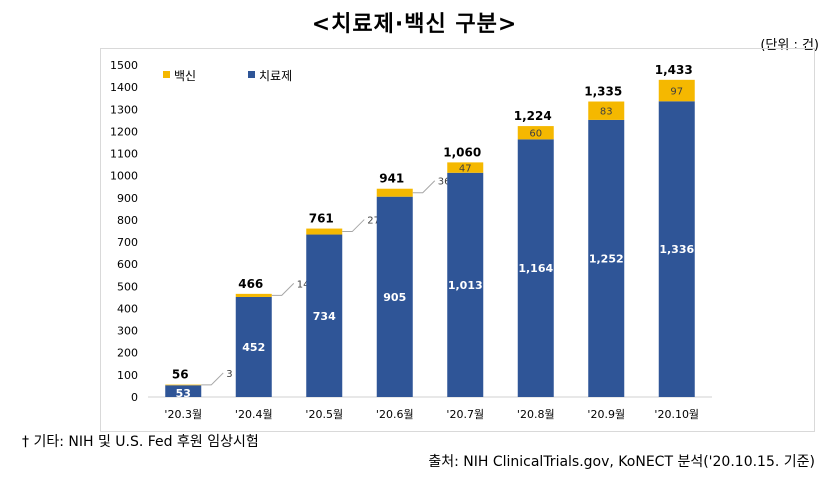  Describe the element at coordinates (254, 414) in the screenshot. I see `x-tick-label: '20.4월` at that location.